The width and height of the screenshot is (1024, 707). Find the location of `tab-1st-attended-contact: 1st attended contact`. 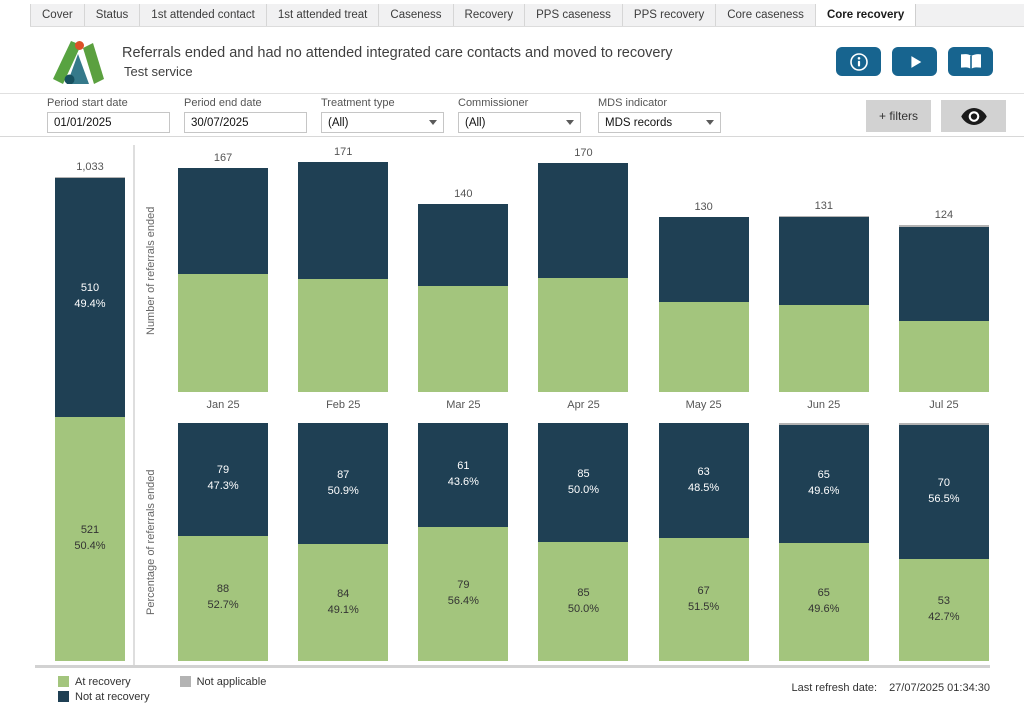

tab-1st-attended-contact: 1st attended contact is located at coordinates (203, 15).